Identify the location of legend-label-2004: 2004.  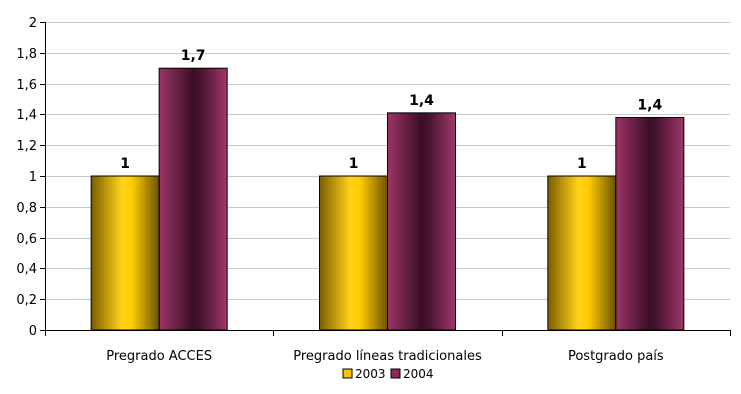
(418, 374).